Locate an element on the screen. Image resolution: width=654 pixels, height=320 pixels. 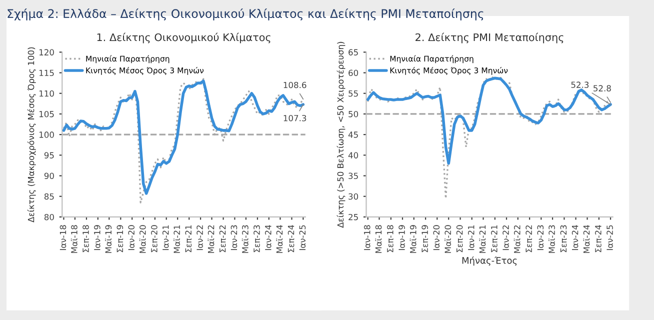
text: Σχήμα 2: Ελλάδα – Δείκτης Οικονομικού Κλίματος και Δείκτης PMI Μεταποίησης is located at coordinates (246, 14).